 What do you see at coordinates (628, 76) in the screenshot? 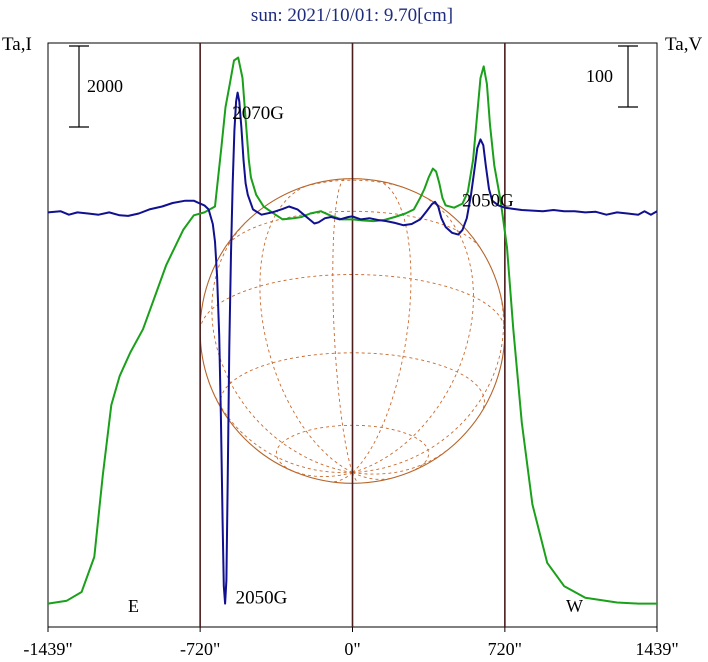
I see `right-scale-bar` at bounding box center [628, 76].